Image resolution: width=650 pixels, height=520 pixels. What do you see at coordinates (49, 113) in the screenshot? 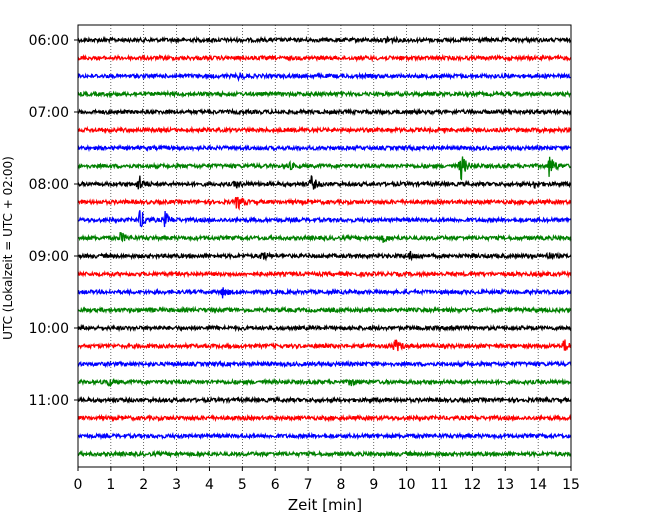
I see `y-tick-label: 07:00` at bounding box center [49, 113].